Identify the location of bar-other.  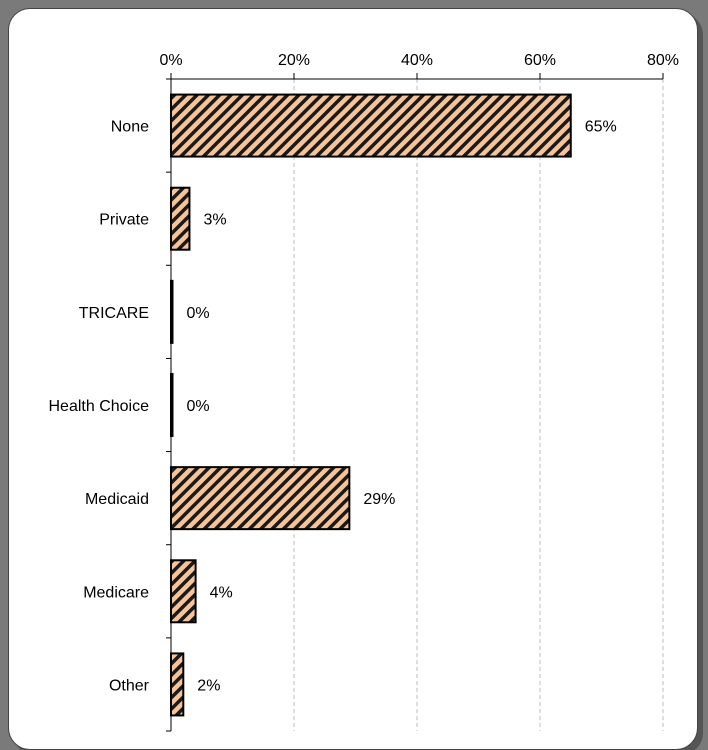
(177, 684).